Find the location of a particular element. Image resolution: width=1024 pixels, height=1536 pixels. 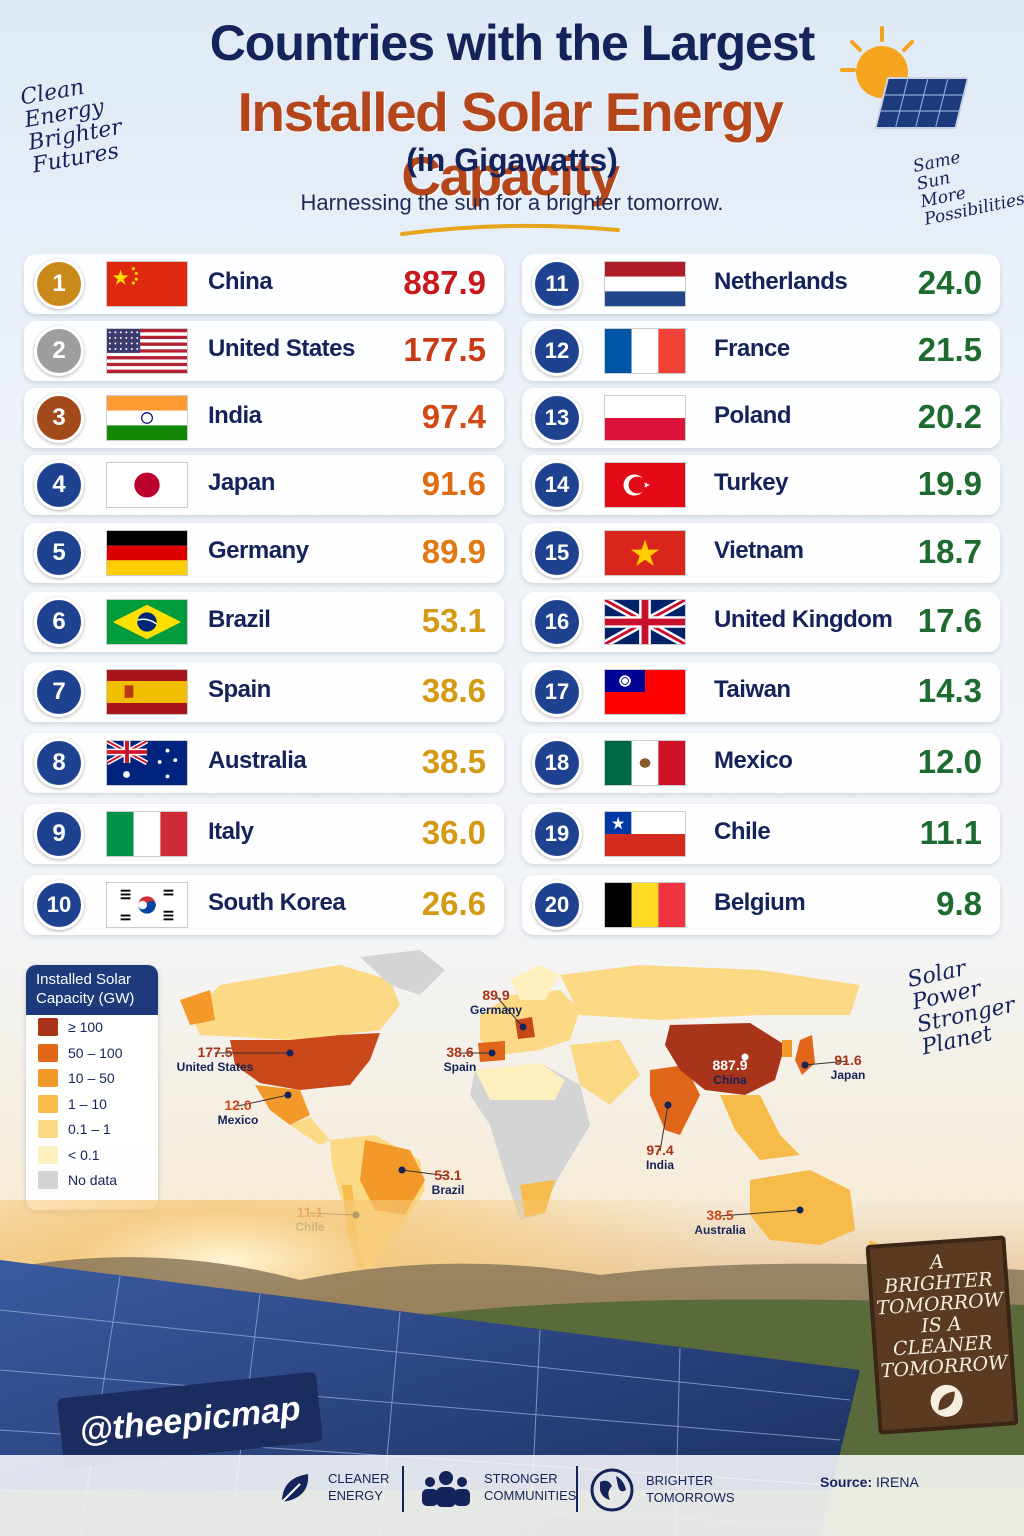

capacity-value: 12.0 is located at coordinates (949, 761).